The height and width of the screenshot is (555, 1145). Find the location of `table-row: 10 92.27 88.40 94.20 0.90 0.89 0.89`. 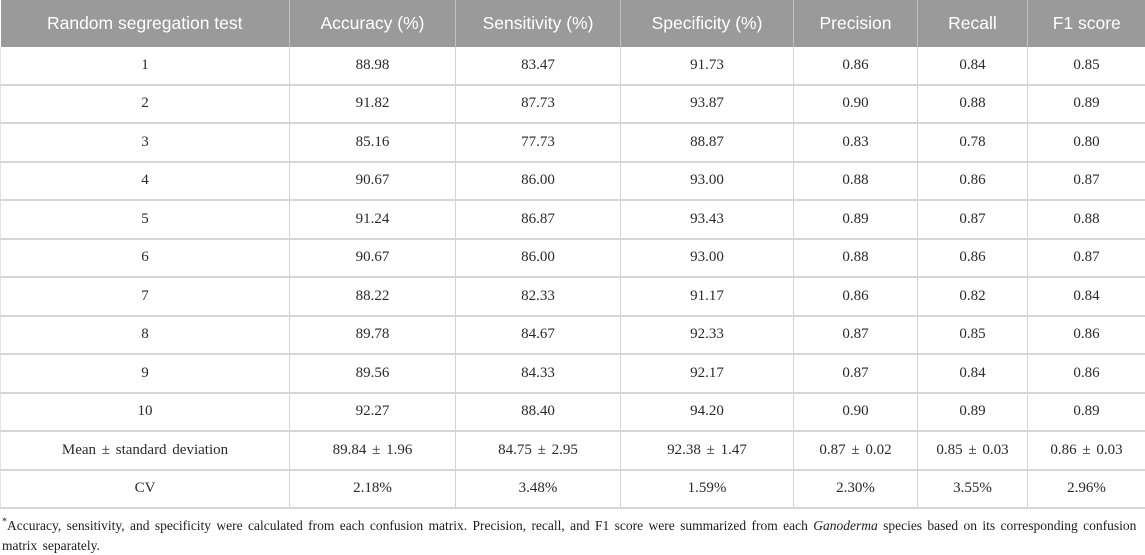

table-row: 10 92.27 88.40 94.20 0.90 0.89 0.89 is located at coordinates (572, 411).